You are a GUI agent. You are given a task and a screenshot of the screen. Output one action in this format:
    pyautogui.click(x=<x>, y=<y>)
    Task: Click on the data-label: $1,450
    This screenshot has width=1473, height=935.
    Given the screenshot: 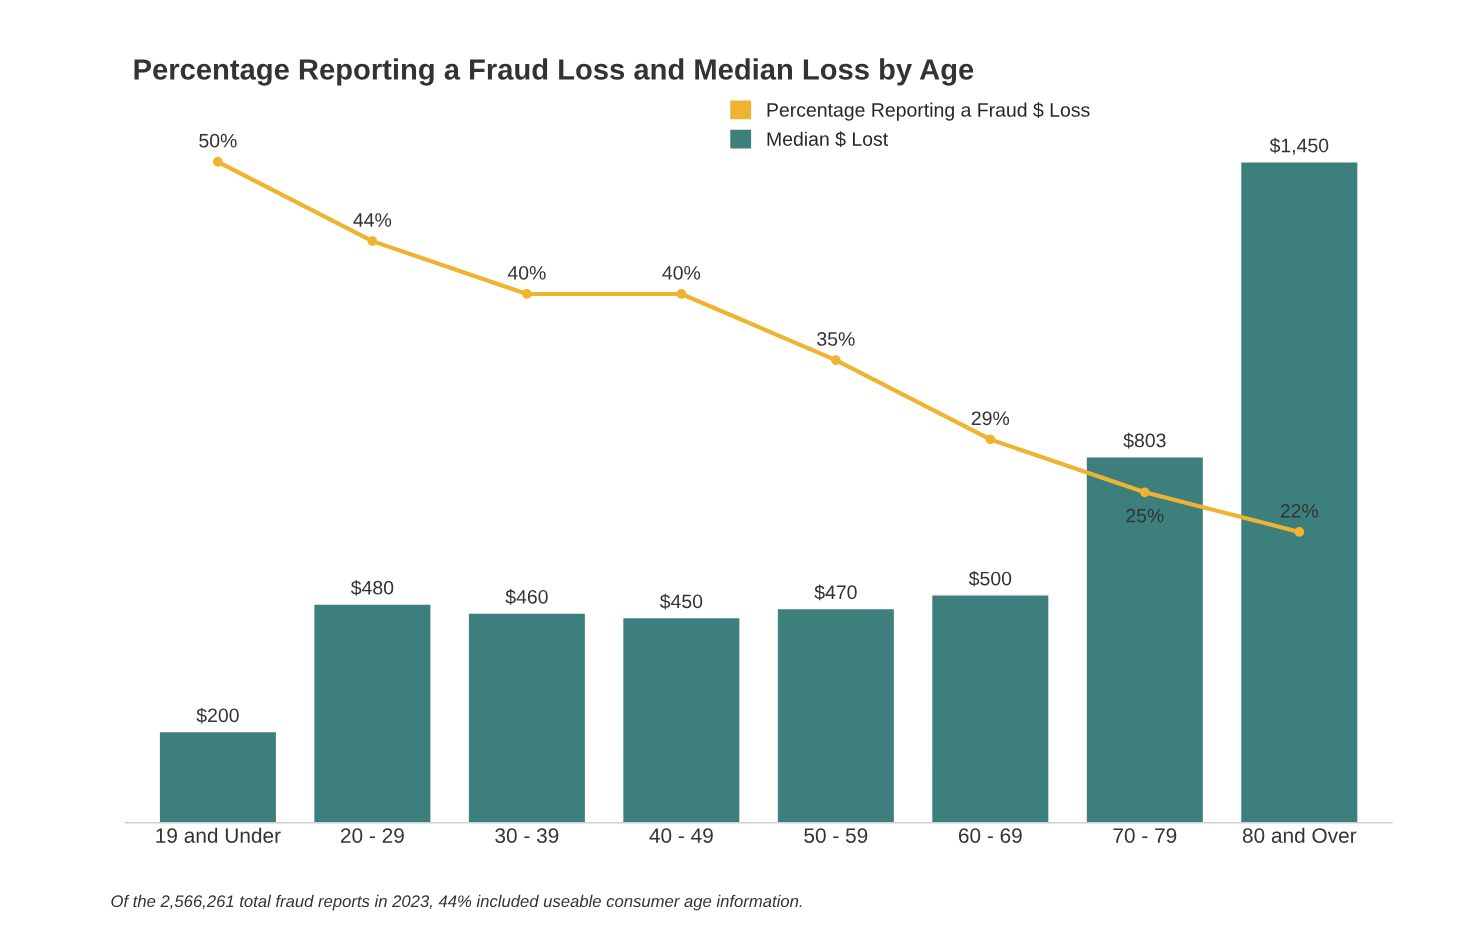 What is the action you would take?
    pyautogui.click(x=1299, y=146)
    